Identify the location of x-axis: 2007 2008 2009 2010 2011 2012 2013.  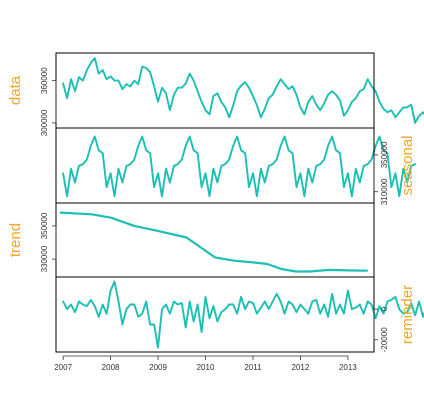
(205, 363).